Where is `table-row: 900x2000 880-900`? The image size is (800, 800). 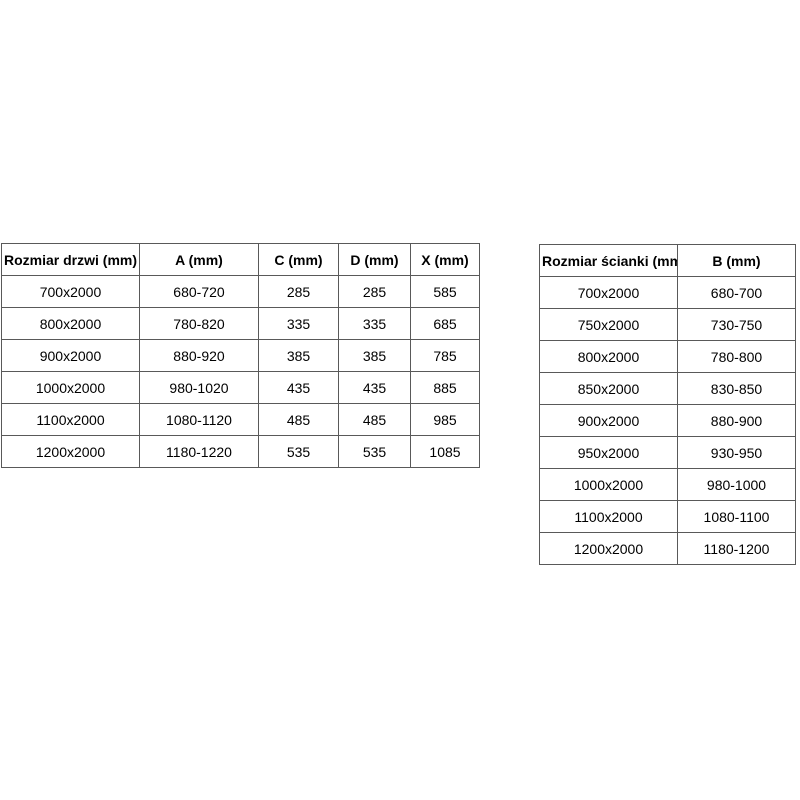 table-row: 900x2000 880-900 is located at coordinates (667, 420).